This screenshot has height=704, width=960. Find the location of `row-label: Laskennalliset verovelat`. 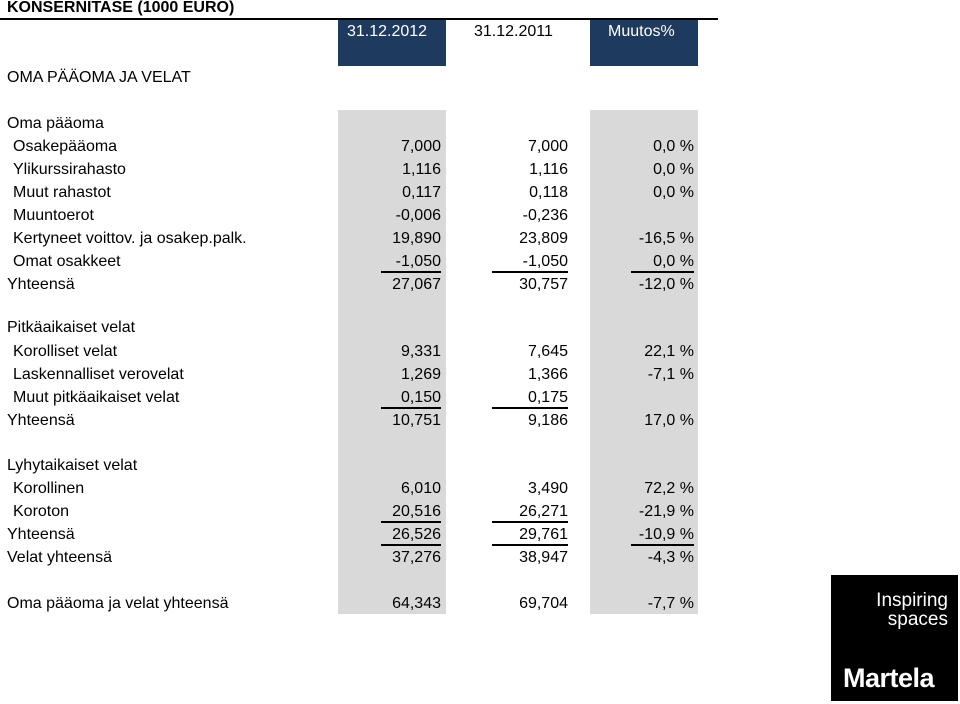

row-label: Laskennalliset verovelat is located at coordinates (98, 374).